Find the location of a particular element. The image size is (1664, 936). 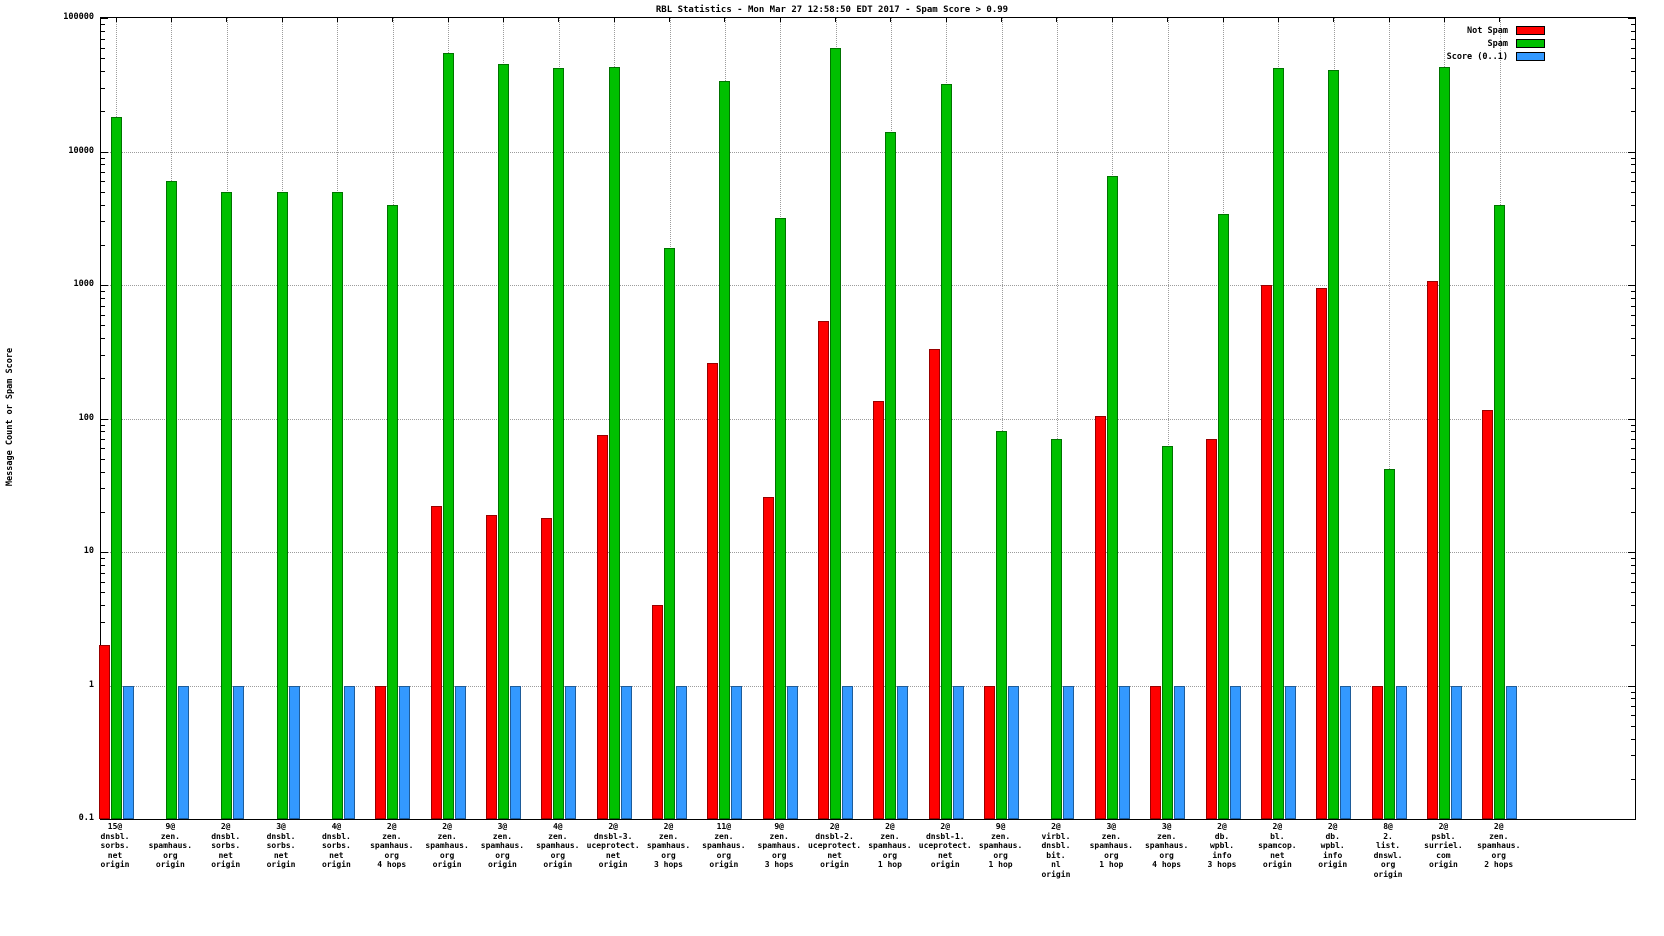

x-tick-label: 9@ zen. spamhaus. org 3 hops is located at coordinates (779, 845).